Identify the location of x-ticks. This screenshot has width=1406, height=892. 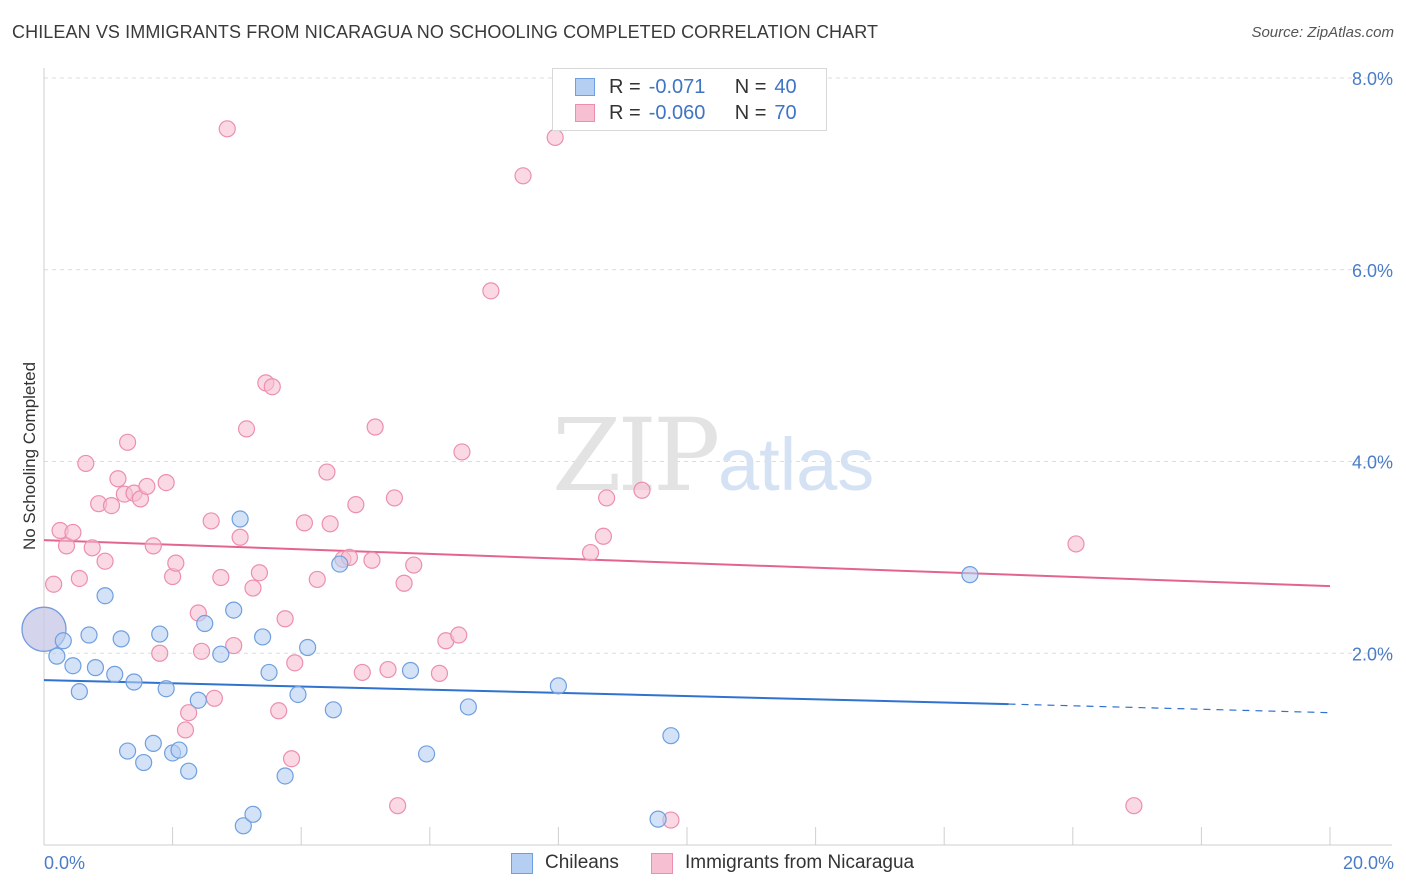
(687, 836).